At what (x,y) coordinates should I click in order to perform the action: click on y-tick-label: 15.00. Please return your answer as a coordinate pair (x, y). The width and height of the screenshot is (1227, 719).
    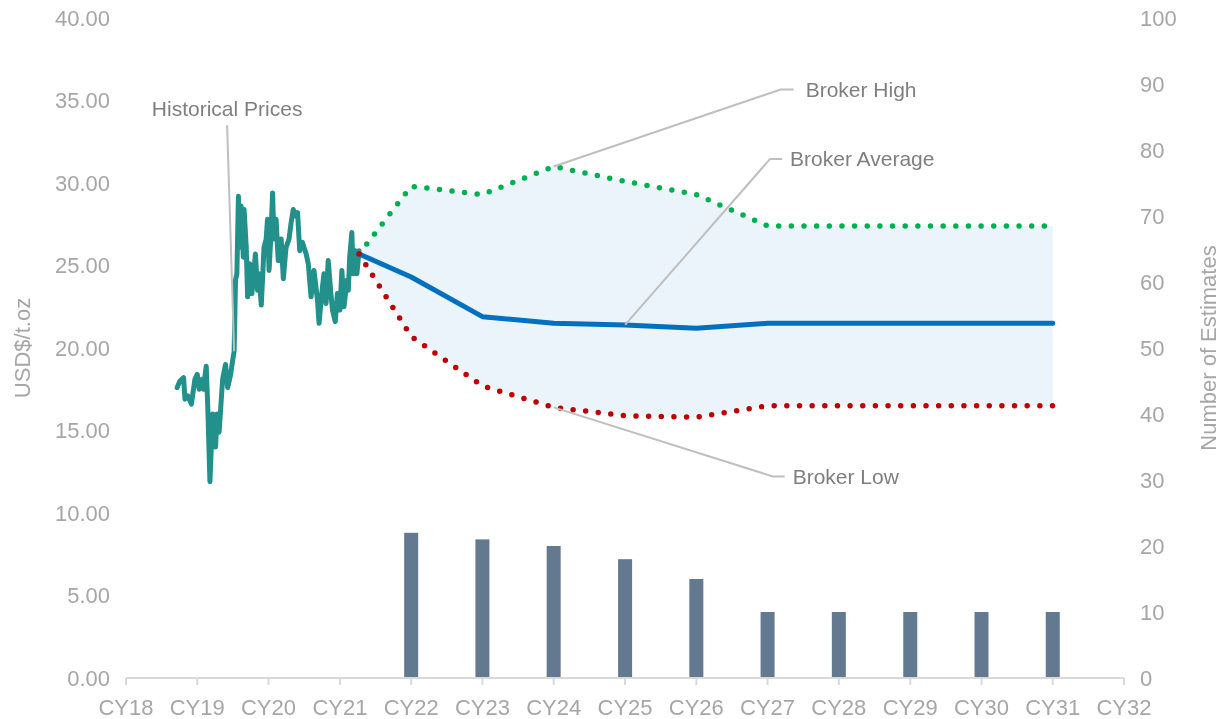
    Looking at the image, I should click on (82, 431).